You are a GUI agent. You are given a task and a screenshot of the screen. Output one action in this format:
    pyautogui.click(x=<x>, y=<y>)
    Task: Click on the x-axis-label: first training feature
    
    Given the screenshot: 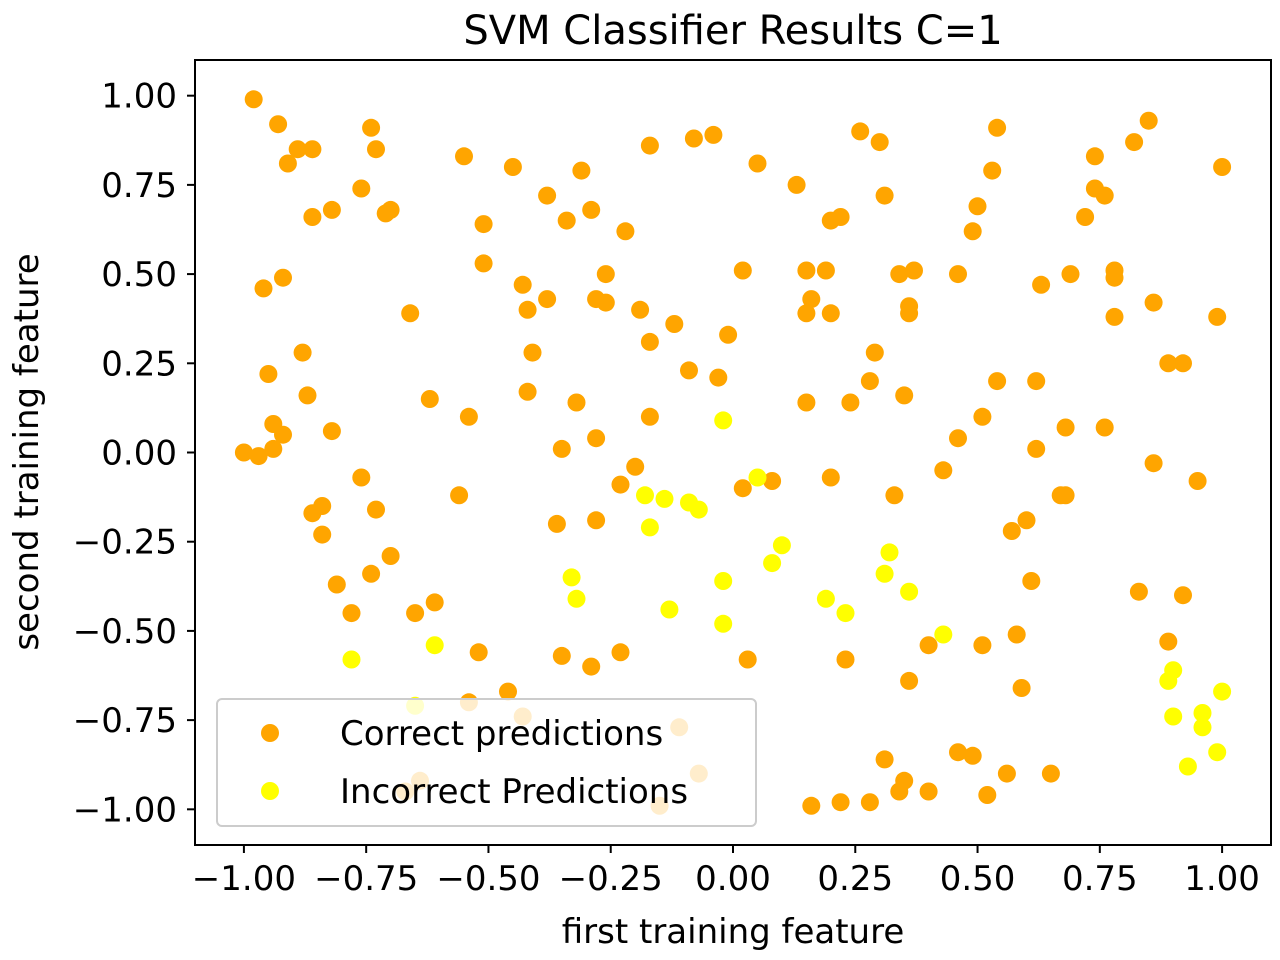 What is the action you would take?
    pyautogui.click(x=733, y=932)
    